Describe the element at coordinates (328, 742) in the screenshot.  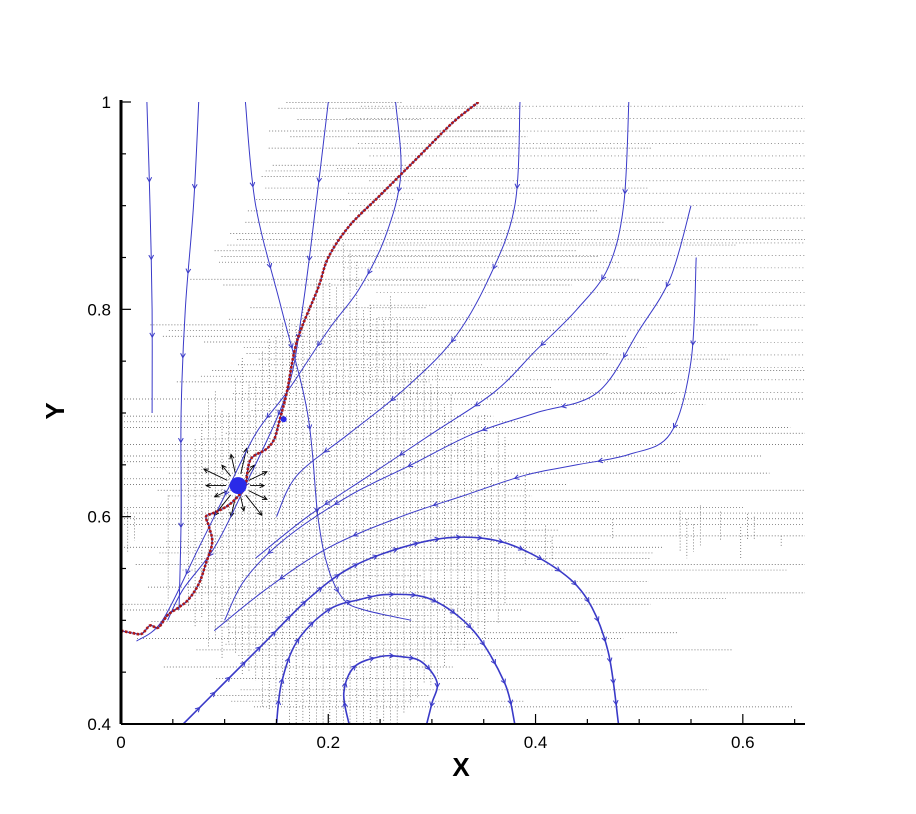
I see `x-tick-label: 0.2` at that location.